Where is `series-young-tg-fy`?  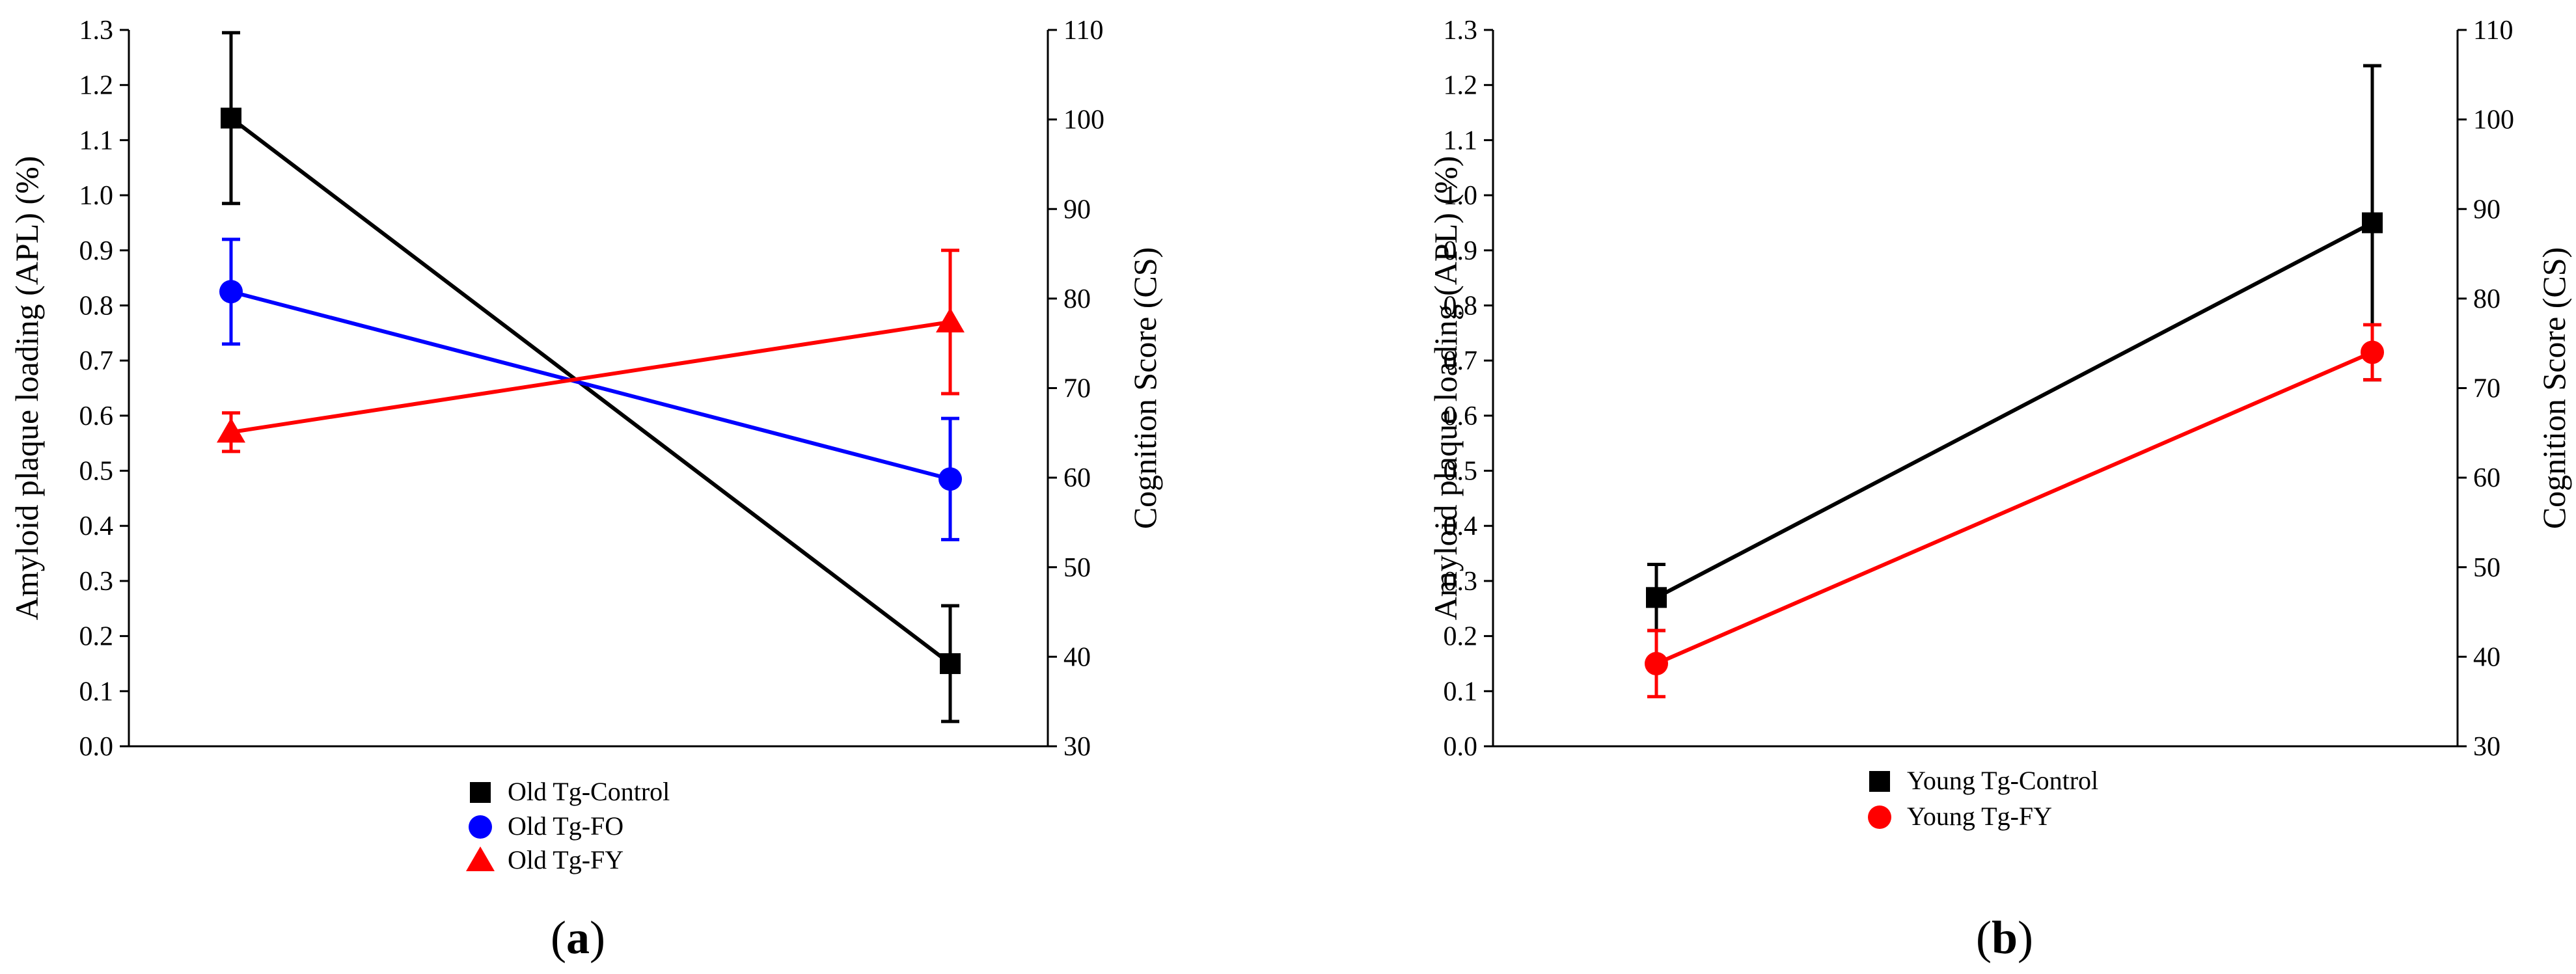 series-young-tg-fy is located at coordinates (2015, 511).